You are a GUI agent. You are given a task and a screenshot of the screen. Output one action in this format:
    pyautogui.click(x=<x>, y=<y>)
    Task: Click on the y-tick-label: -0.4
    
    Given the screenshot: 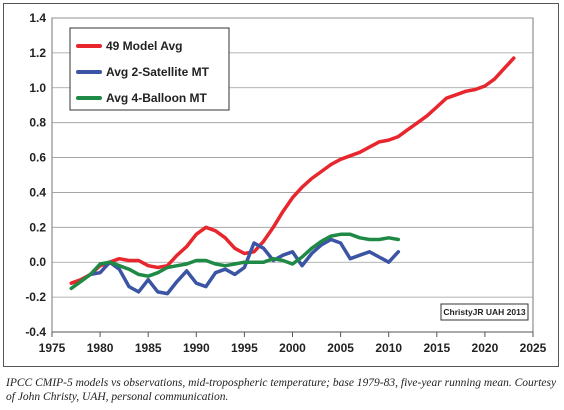 What is the action you would take?
    pyautogui.click(x=35, y=332)
    